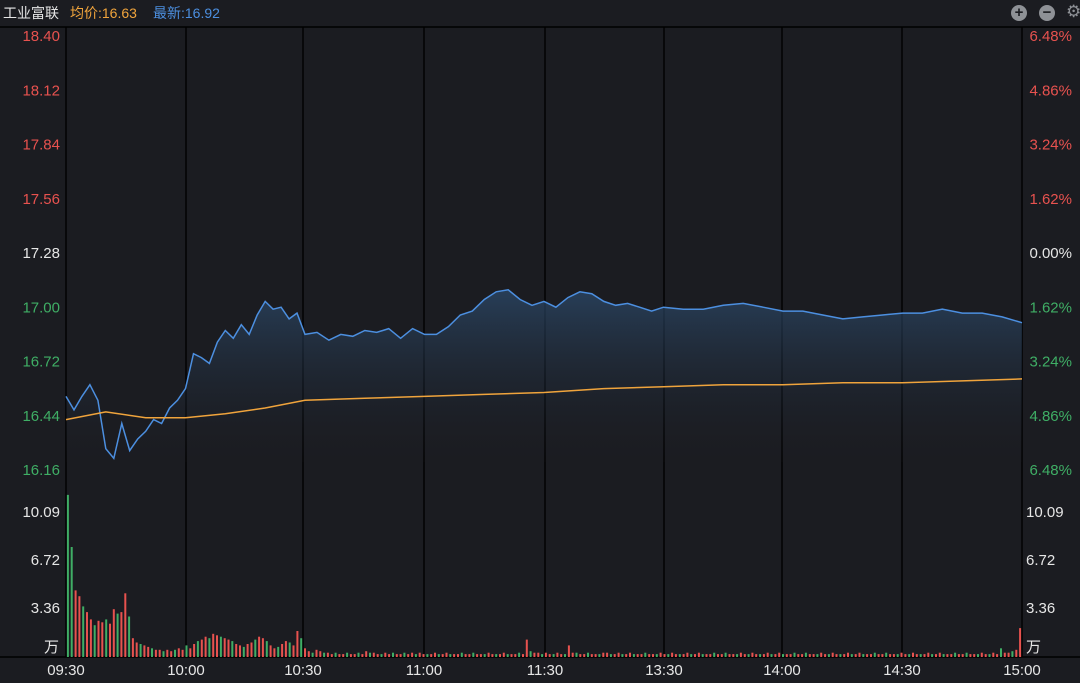 The height and width of the screenshot is (683, 1080). I want to click on time-tick-label: 13:30, so click(664, 670).